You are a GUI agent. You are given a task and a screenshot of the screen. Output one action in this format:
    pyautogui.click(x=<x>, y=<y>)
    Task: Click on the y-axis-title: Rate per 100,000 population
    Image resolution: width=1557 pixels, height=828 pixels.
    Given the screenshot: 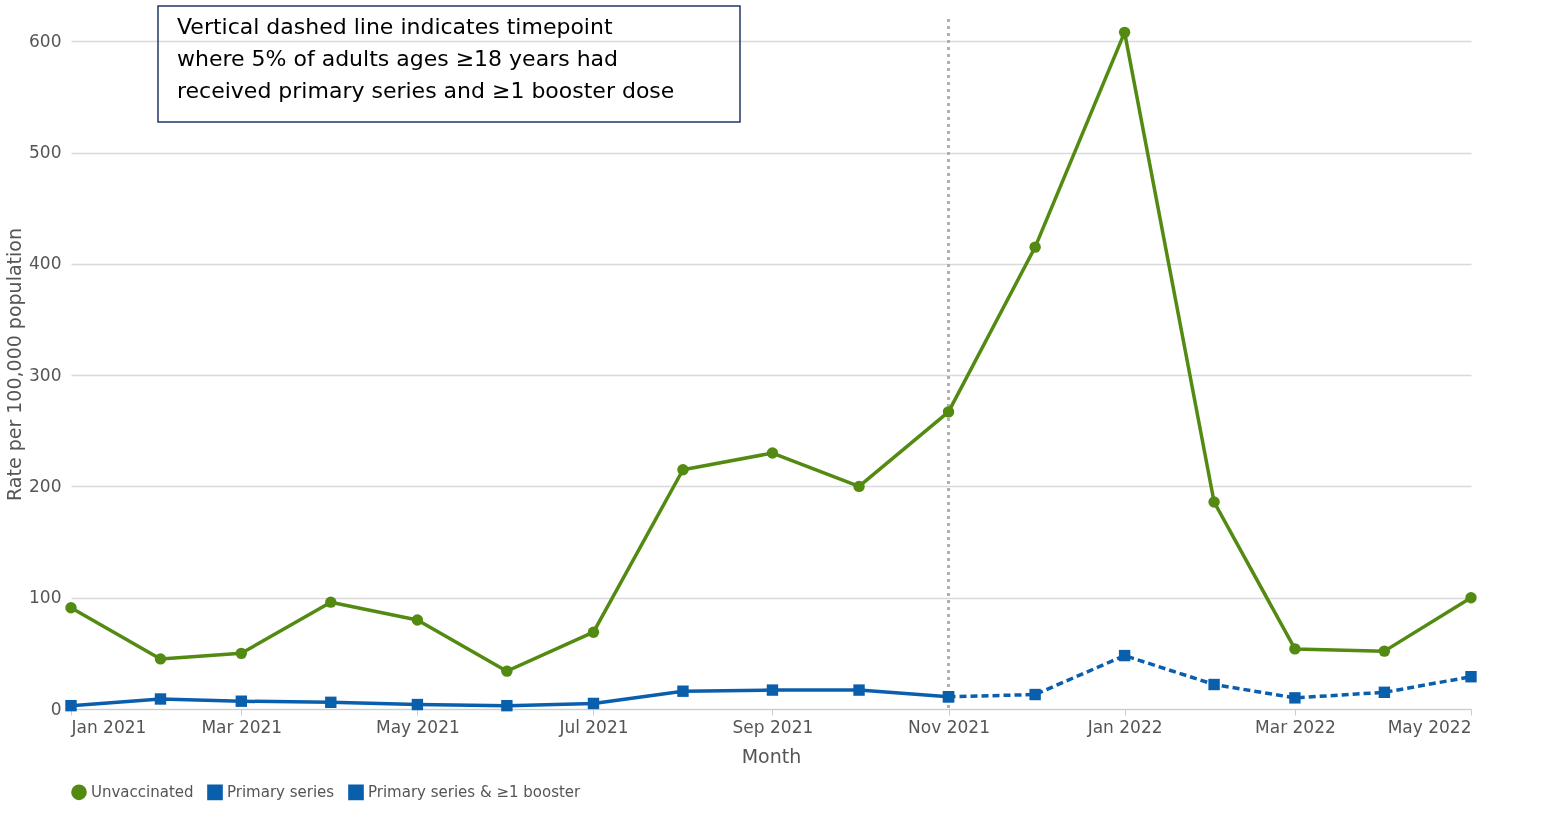 What is the action you would take?
    pyautogui.click(x=14, y=364)
    